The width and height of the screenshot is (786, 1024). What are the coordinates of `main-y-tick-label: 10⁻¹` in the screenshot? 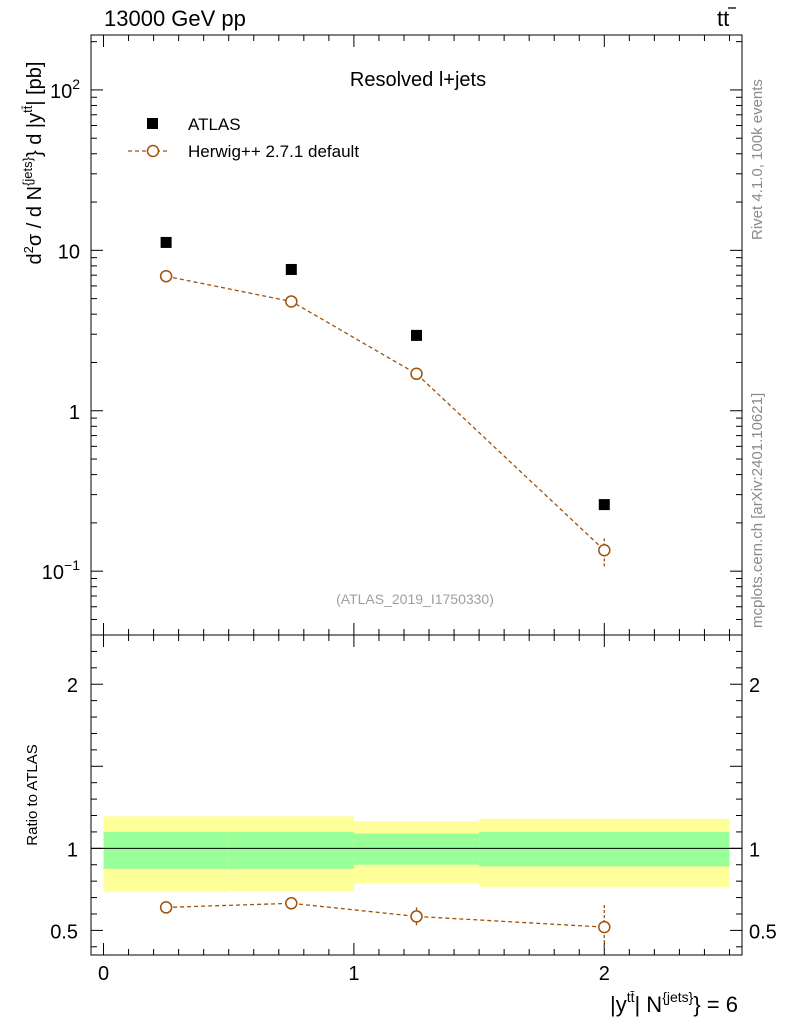 It's located at (61, 570).